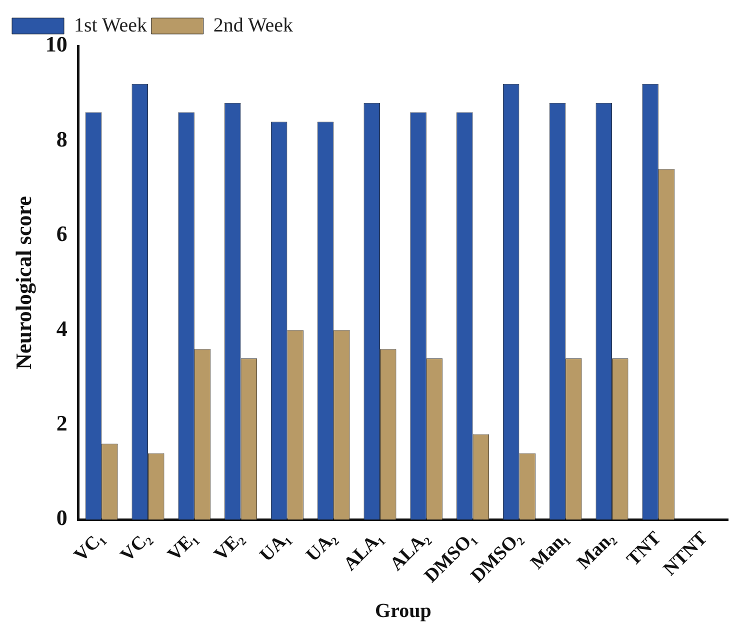 This screenshot has height=637, width=756. What do you see at coordinates (62, 517) in the screenshot?
I see `y-tick-label: 0` at bounding box center [62, 517].